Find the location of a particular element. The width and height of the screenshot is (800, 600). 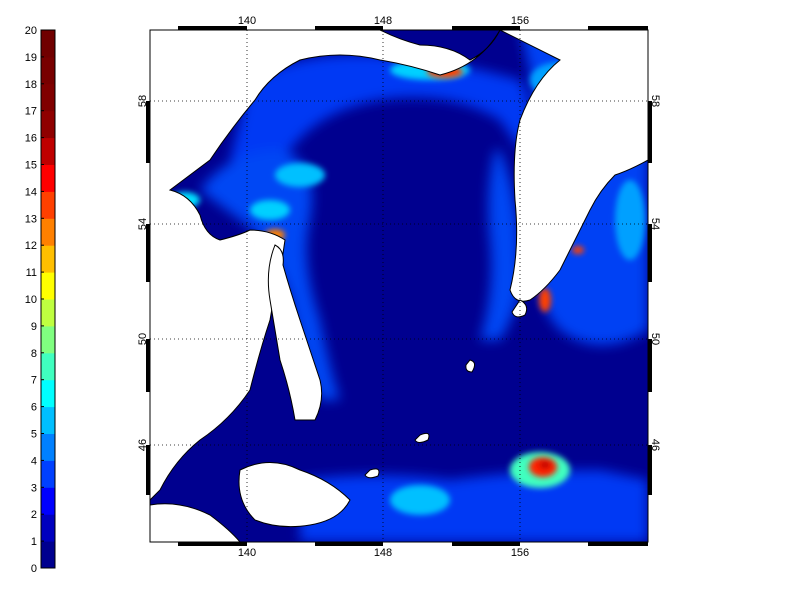

colorbar-label: 8 is located at coordinates (34, 354).